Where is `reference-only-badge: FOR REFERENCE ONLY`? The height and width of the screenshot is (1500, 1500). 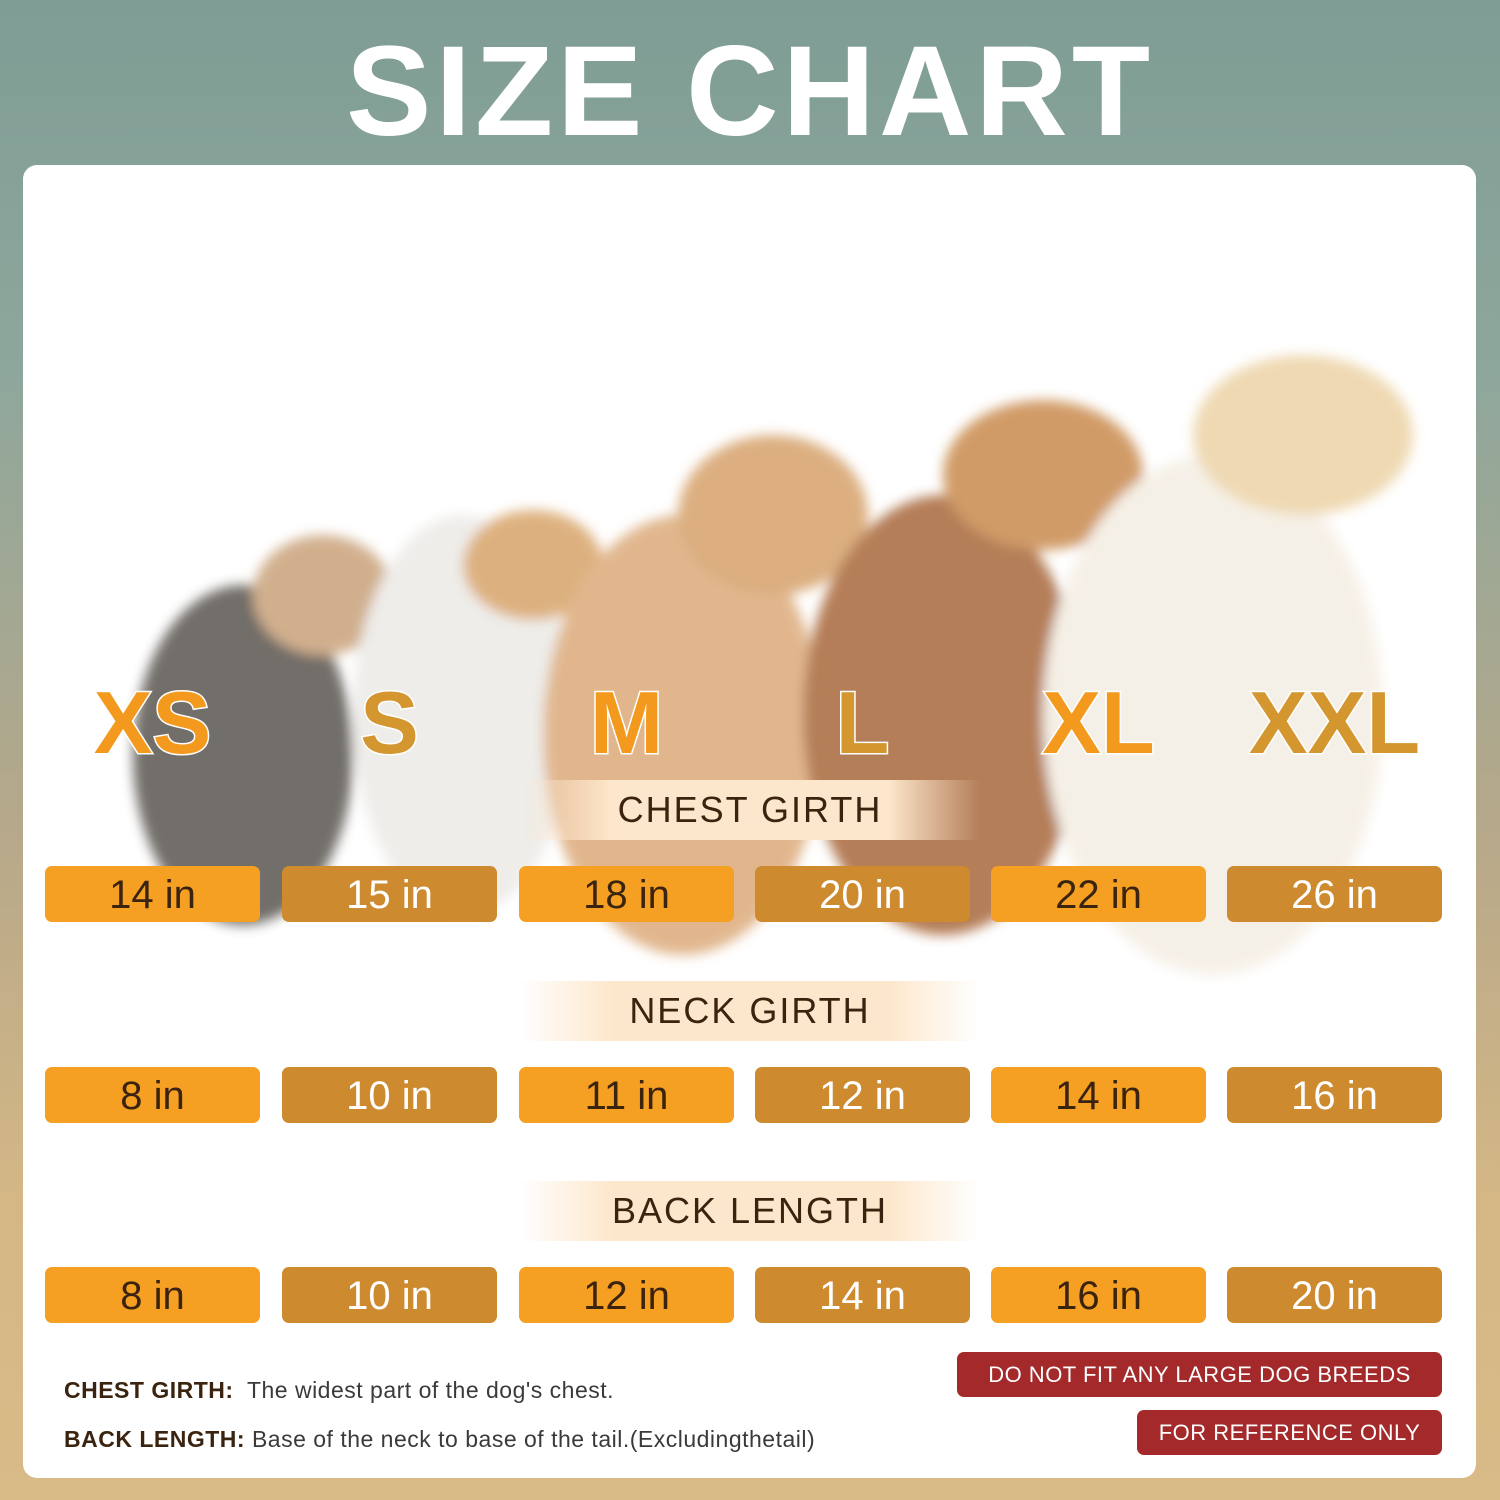 reference-only-badge: FOR REFERENCE ONLY is located at coordinates (1289, 1432).